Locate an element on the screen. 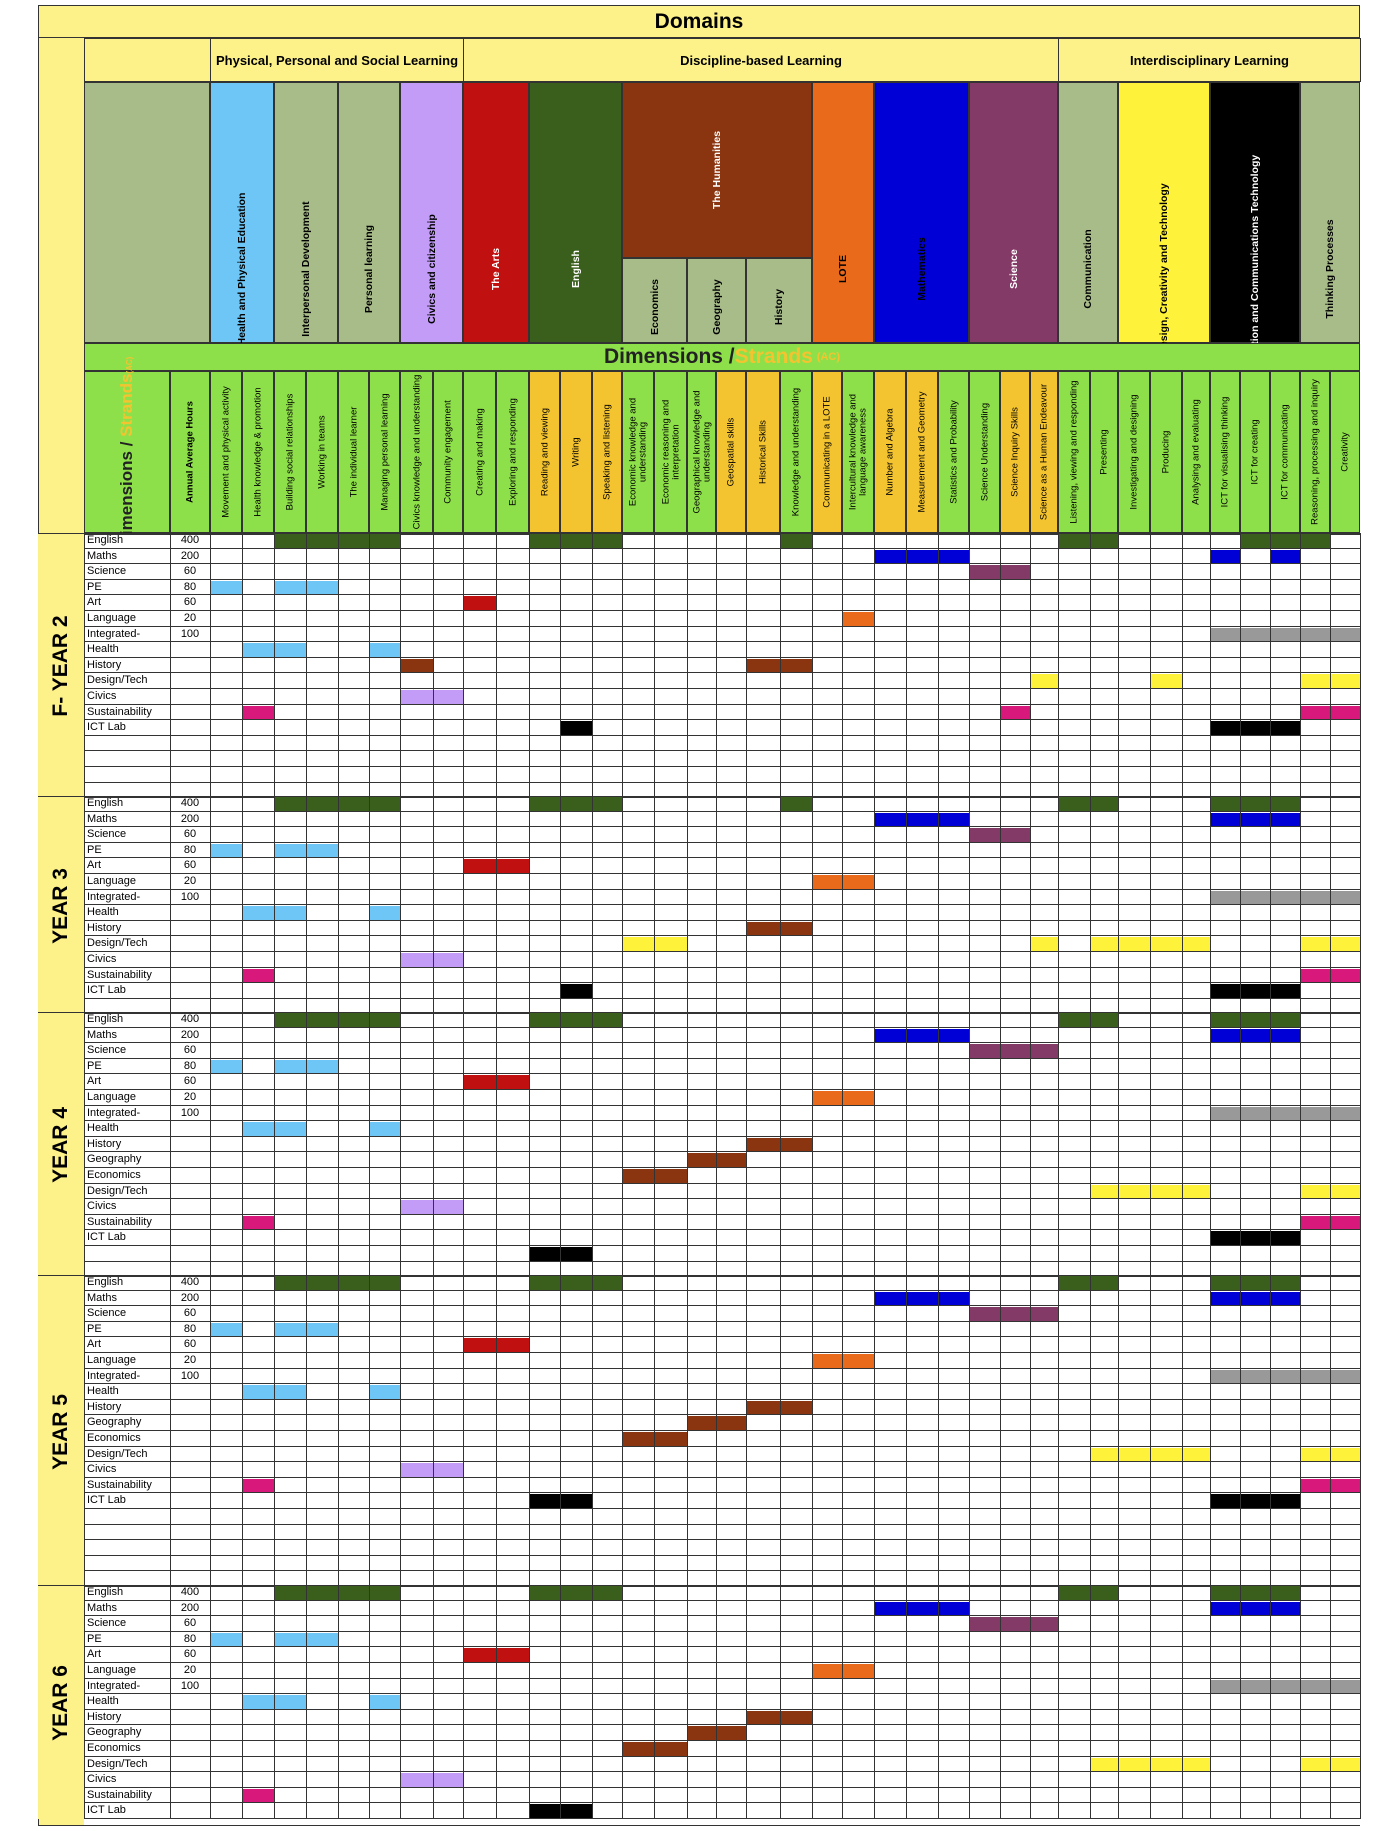  strand-5: The individual learner is located at coordinates (353, 452).